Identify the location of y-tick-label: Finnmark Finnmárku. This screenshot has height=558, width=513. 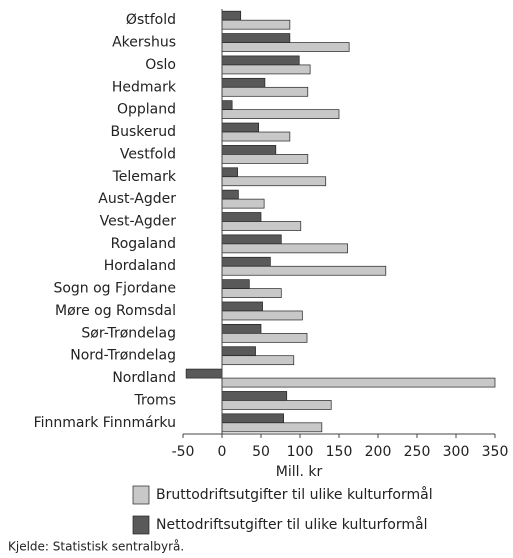
(105, 423).